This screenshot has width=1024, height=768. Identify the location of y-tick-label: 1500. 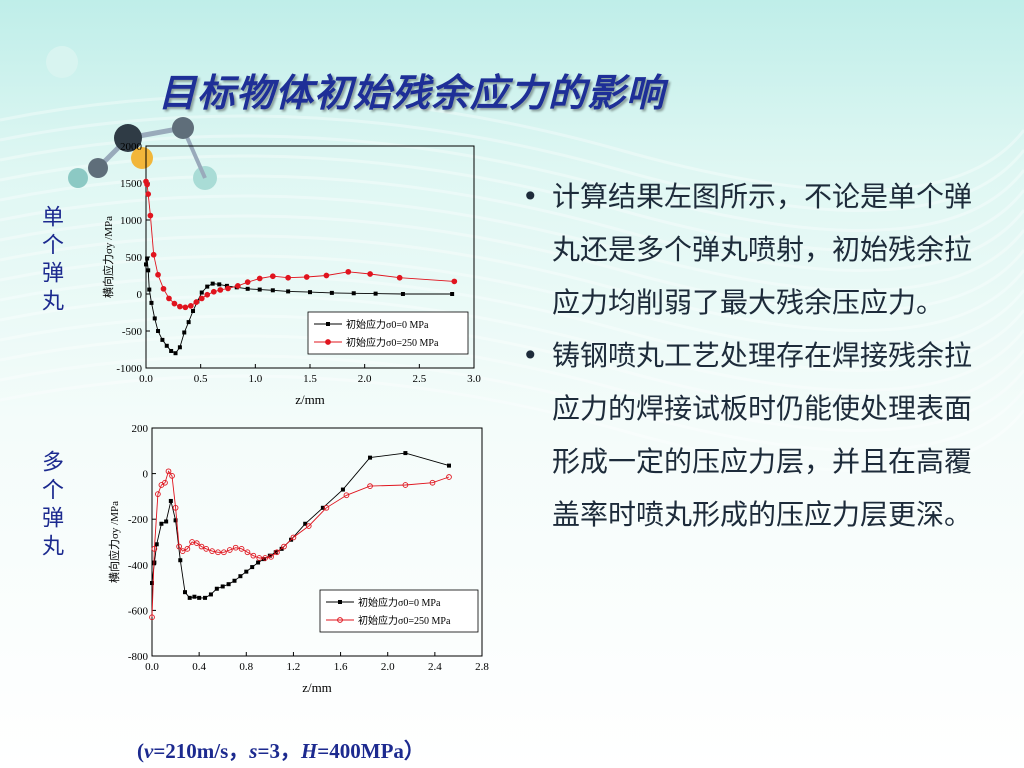
(131, 184).